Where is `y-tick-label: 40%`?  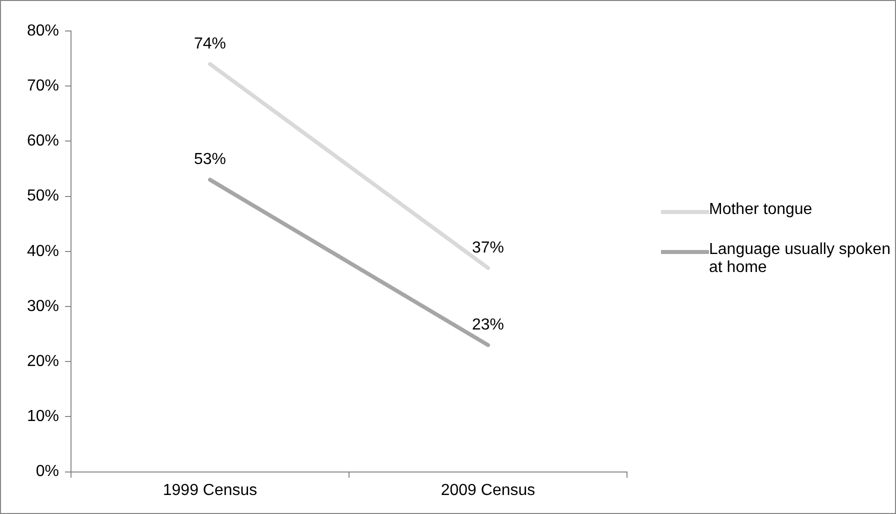
y-tick-label: 40% is located at coordinates (43, 251).